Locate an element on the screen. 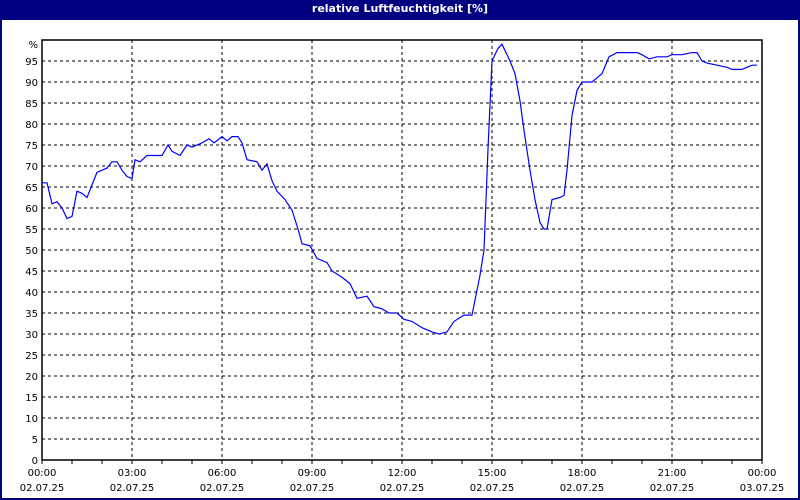 This screenshot has height=500, width=800. chart-title: relative Luftfeuchtigkeit [%] is located at coordinates (400, 10).